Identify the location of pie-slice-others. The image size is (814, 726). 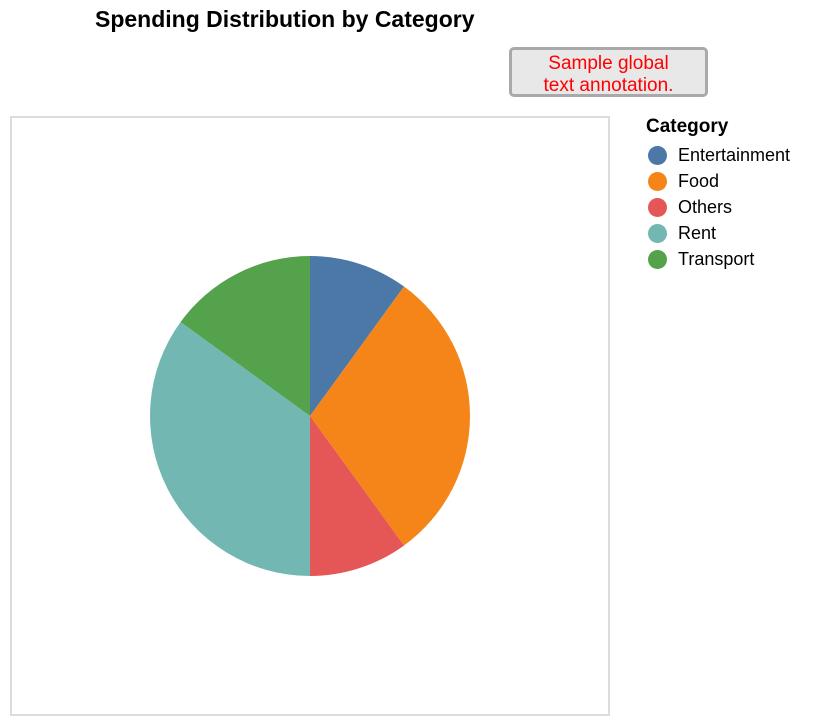
(357, 496).